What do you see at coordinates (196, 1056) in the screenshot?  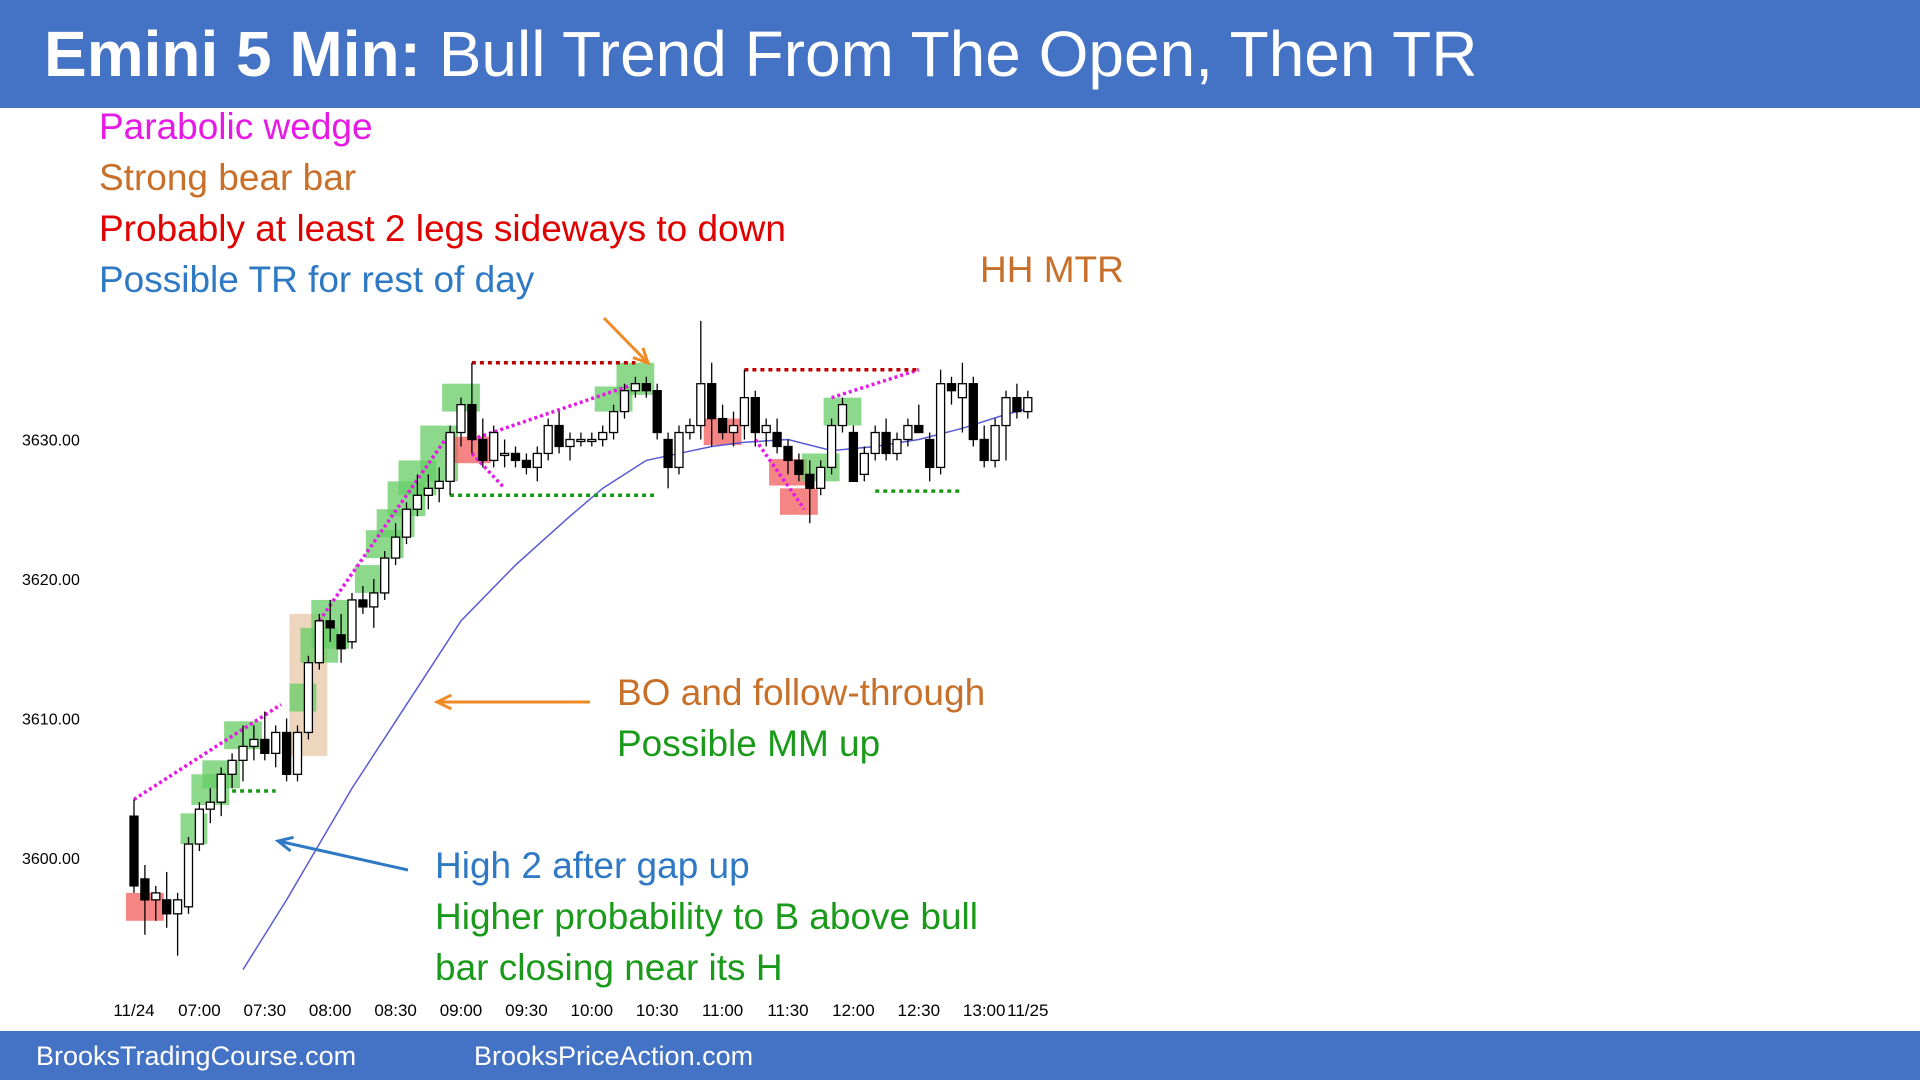 I see `footer-left: BrooksTradingCourse.com` at bounding box center [196, 1056].